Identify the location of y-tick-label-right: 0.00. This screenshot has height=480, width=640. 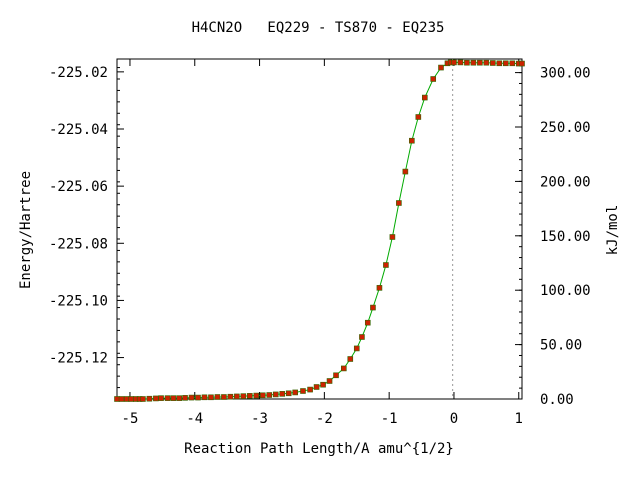
(557, 400).